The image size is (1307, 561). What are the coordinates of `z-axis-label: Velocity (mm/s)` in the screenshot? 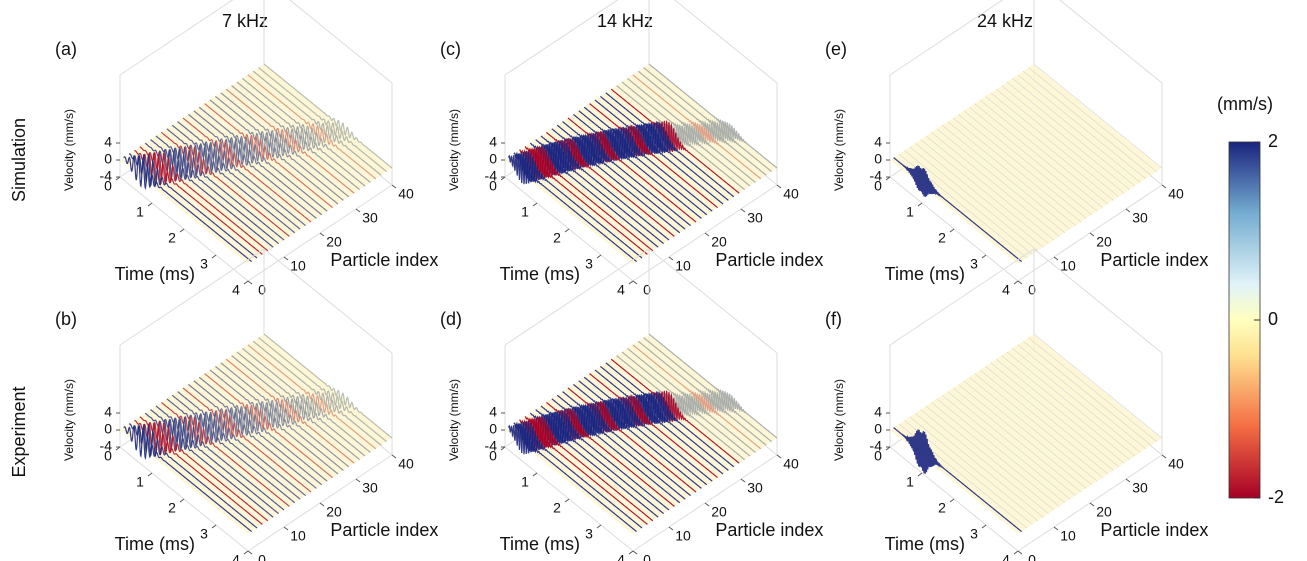 It's located at (839, 420).